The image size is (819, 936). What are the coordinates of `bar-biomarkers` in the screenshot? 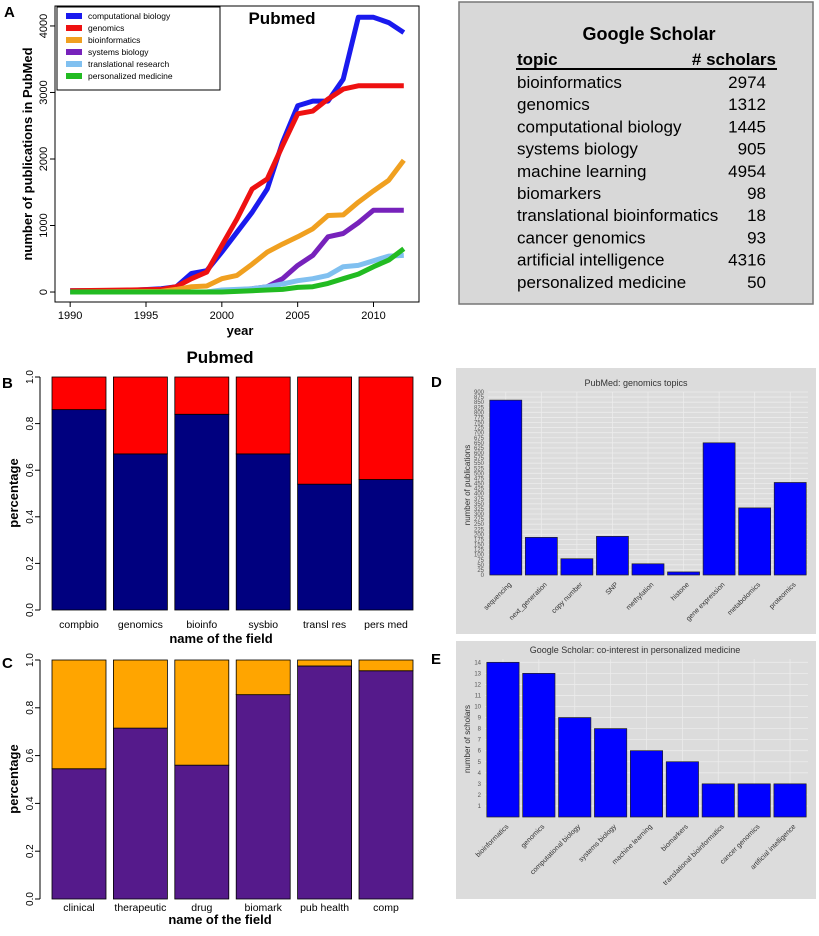 It's located at (682, 789).